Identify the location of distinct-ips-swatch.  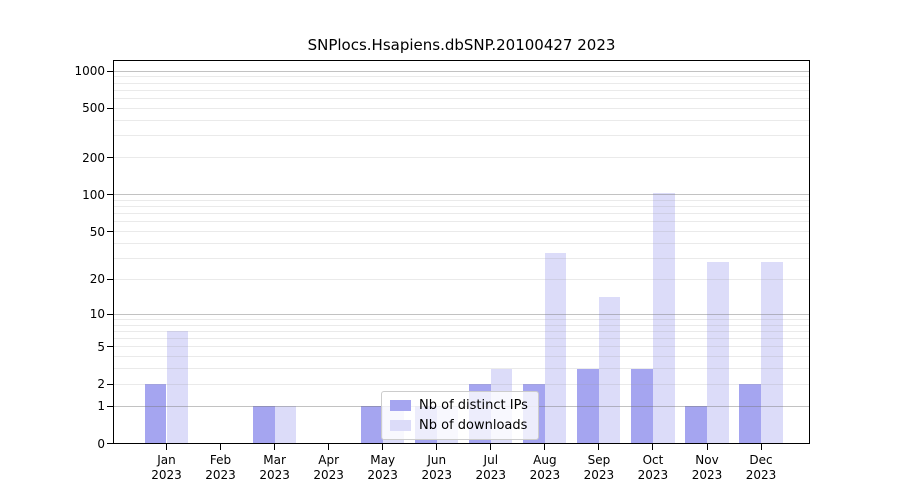
(400, 405).